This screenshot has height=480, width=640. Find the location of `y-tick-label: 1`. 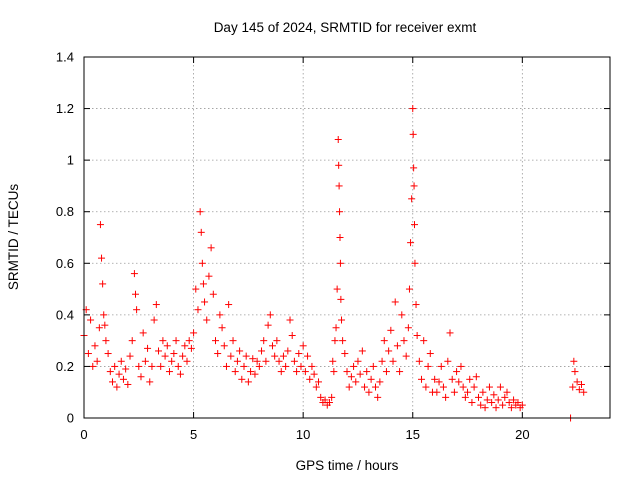

y-tick-label: 1 is located at coordinates (70, 160).